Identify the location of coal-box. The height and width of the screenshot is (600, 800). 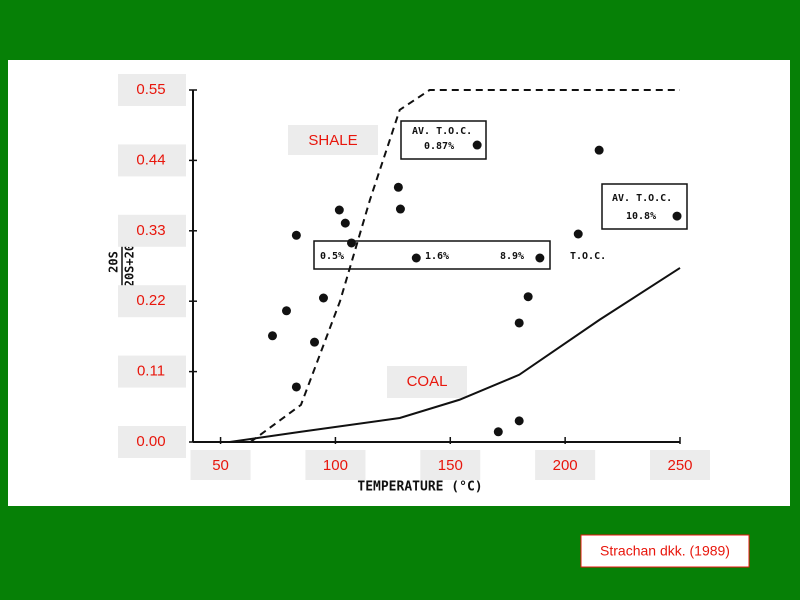
(427, 382).